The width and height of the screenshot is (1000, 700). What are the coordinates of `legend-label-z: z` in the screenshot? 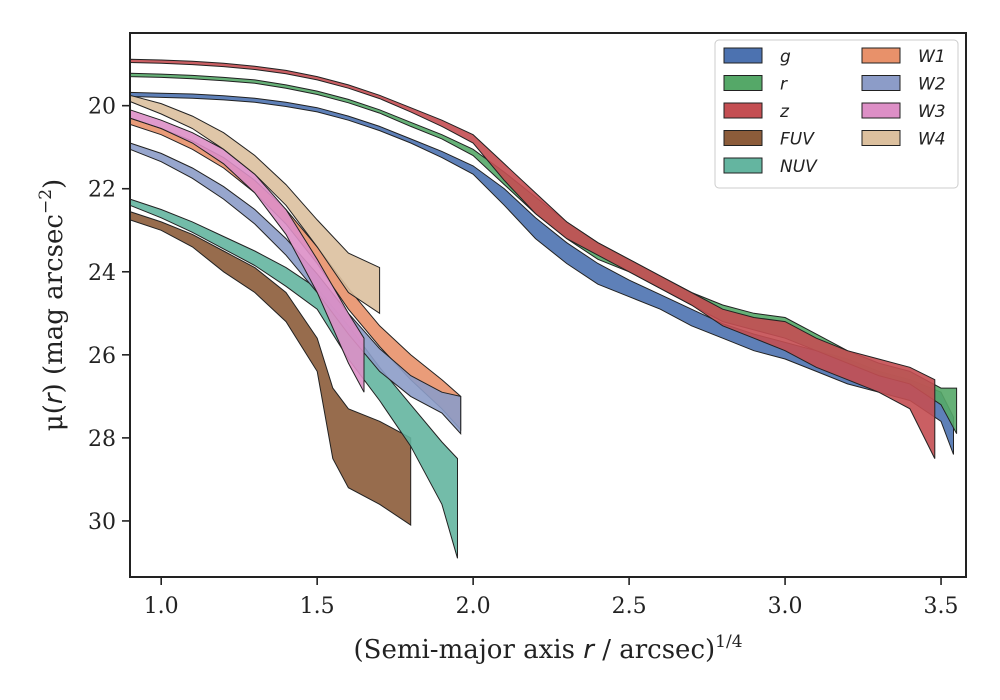 It's located at (784, 112).